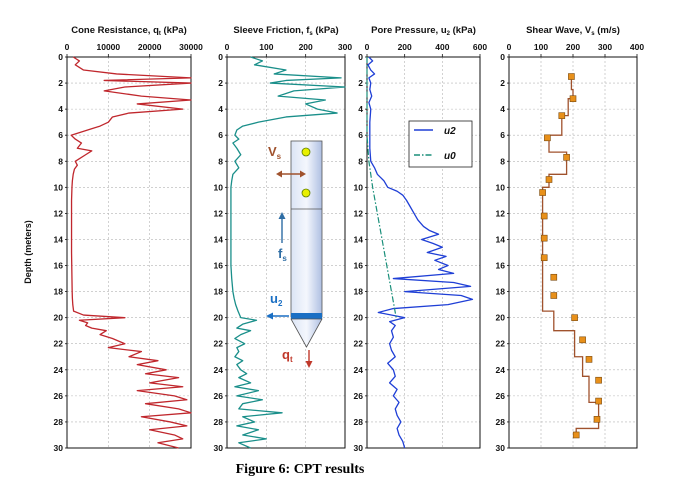 This screenshot has height=495, width=698. What do you see at coordinates (269, 316) in the screenshot?
I see `u2-arrow-head` at bounding box center [269, 316].